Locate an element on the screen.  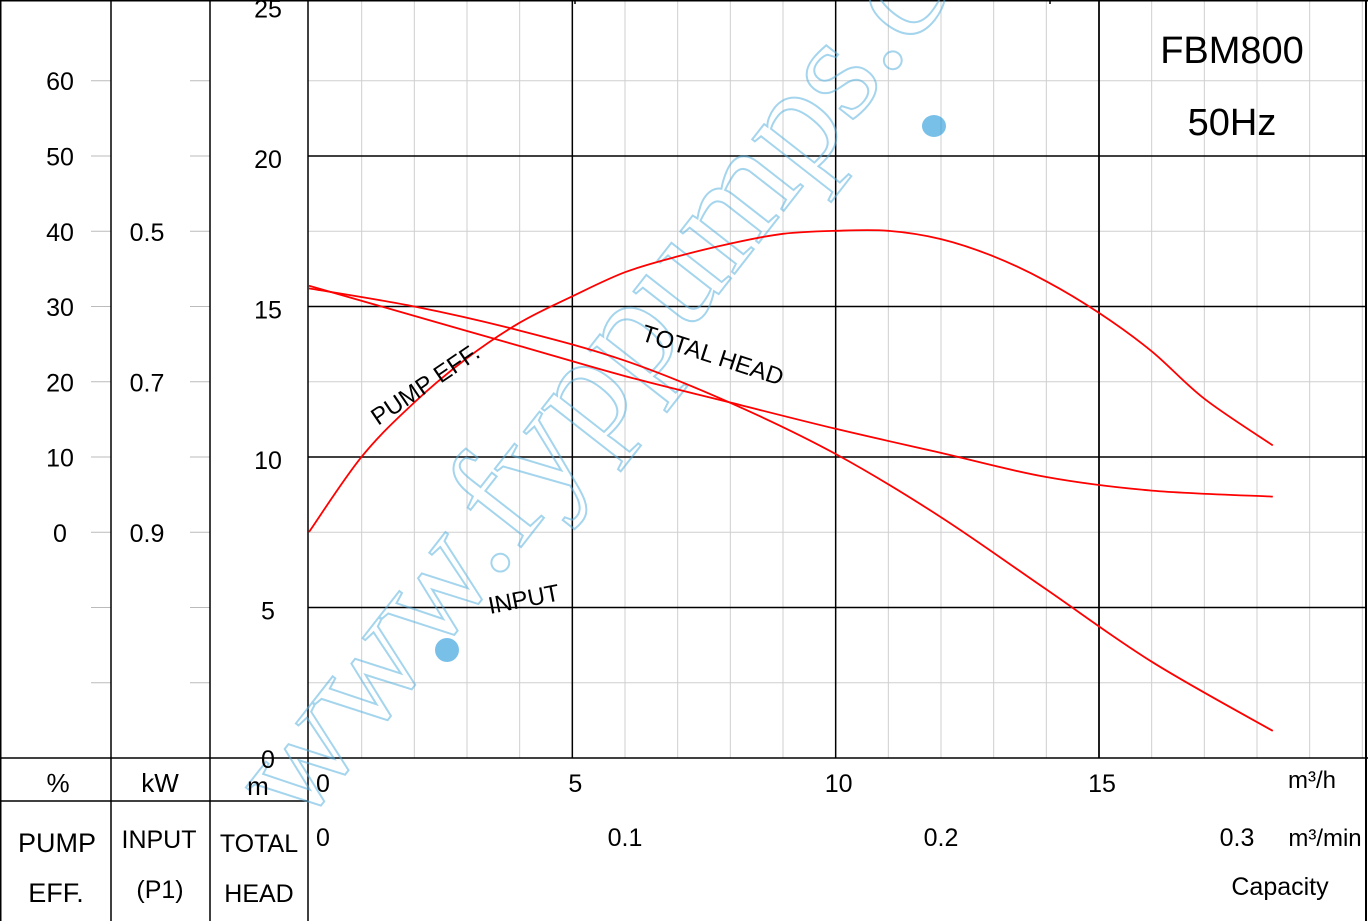
x-axis-caption: Capacity is located at coordinates (1280, 887).